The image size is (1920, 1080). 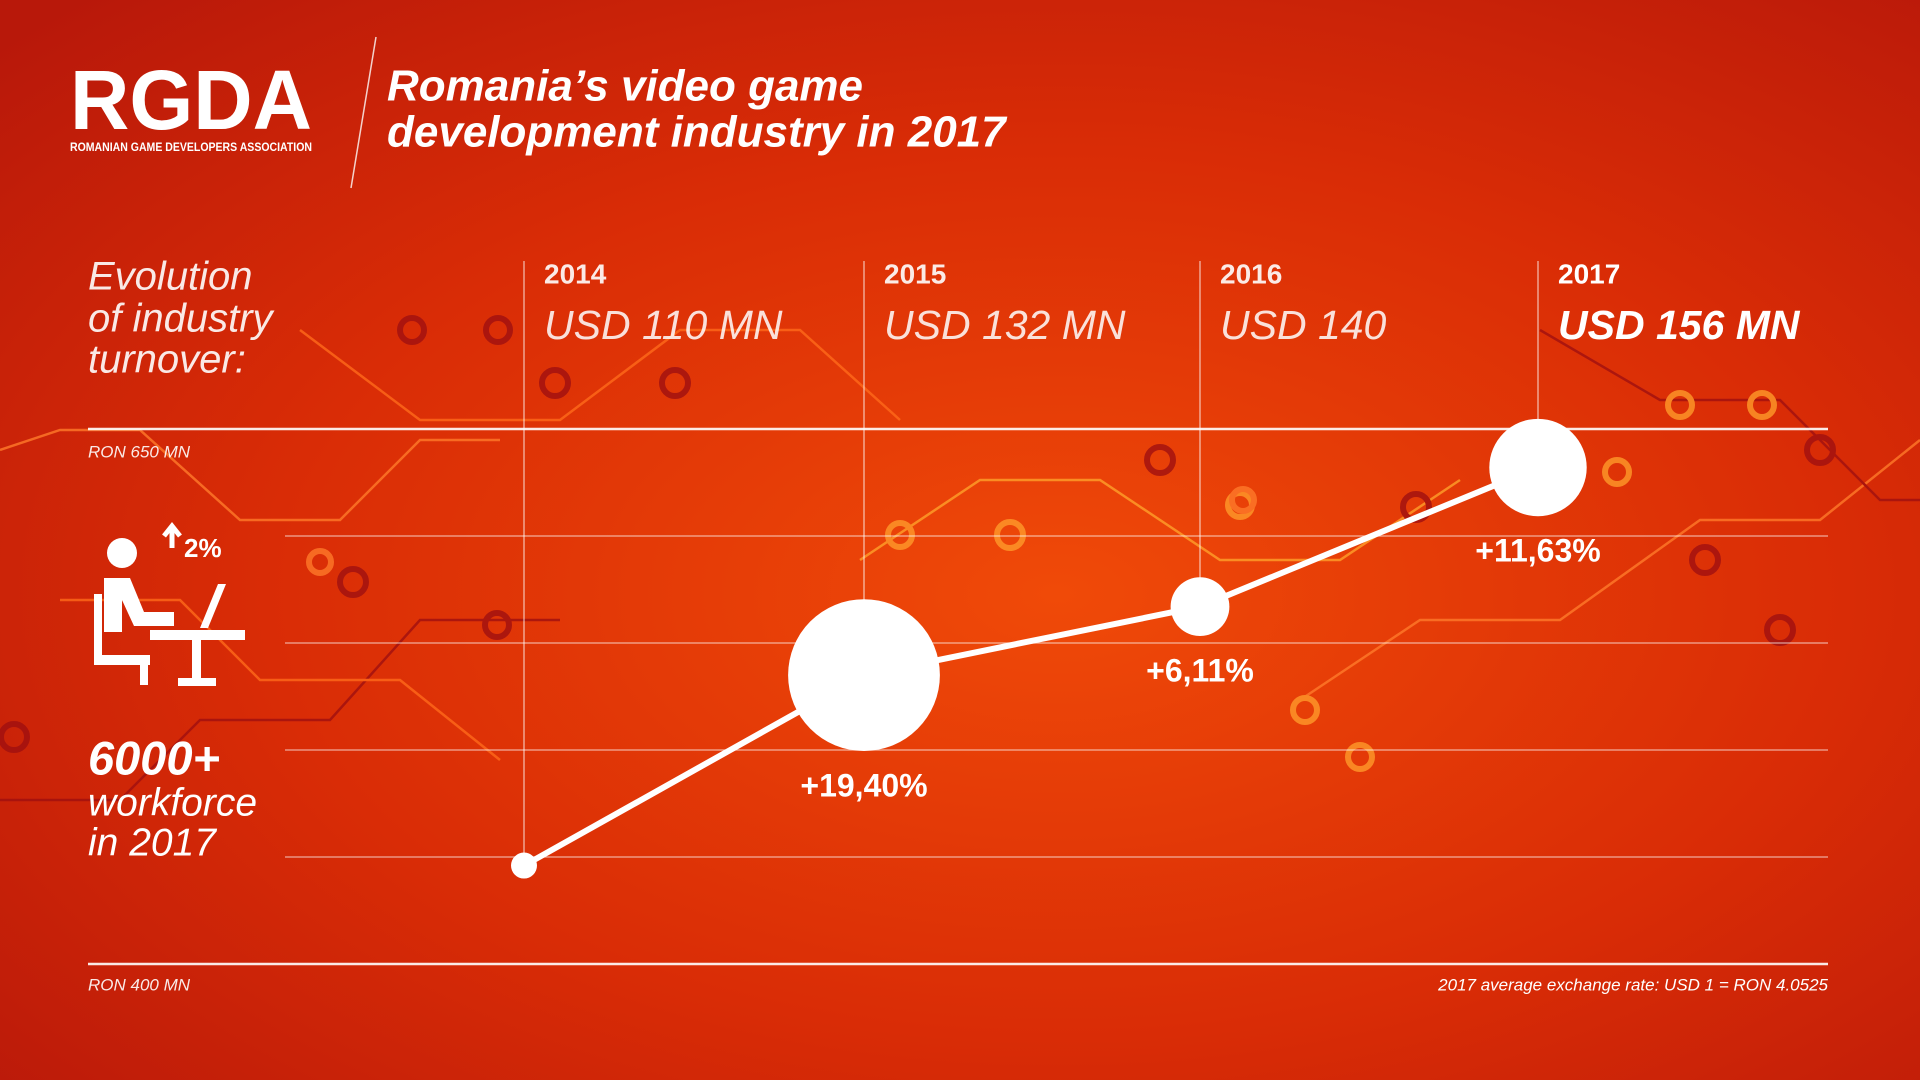 I want to click on title-line: development industry in 2017, so click(x=697, y=132).